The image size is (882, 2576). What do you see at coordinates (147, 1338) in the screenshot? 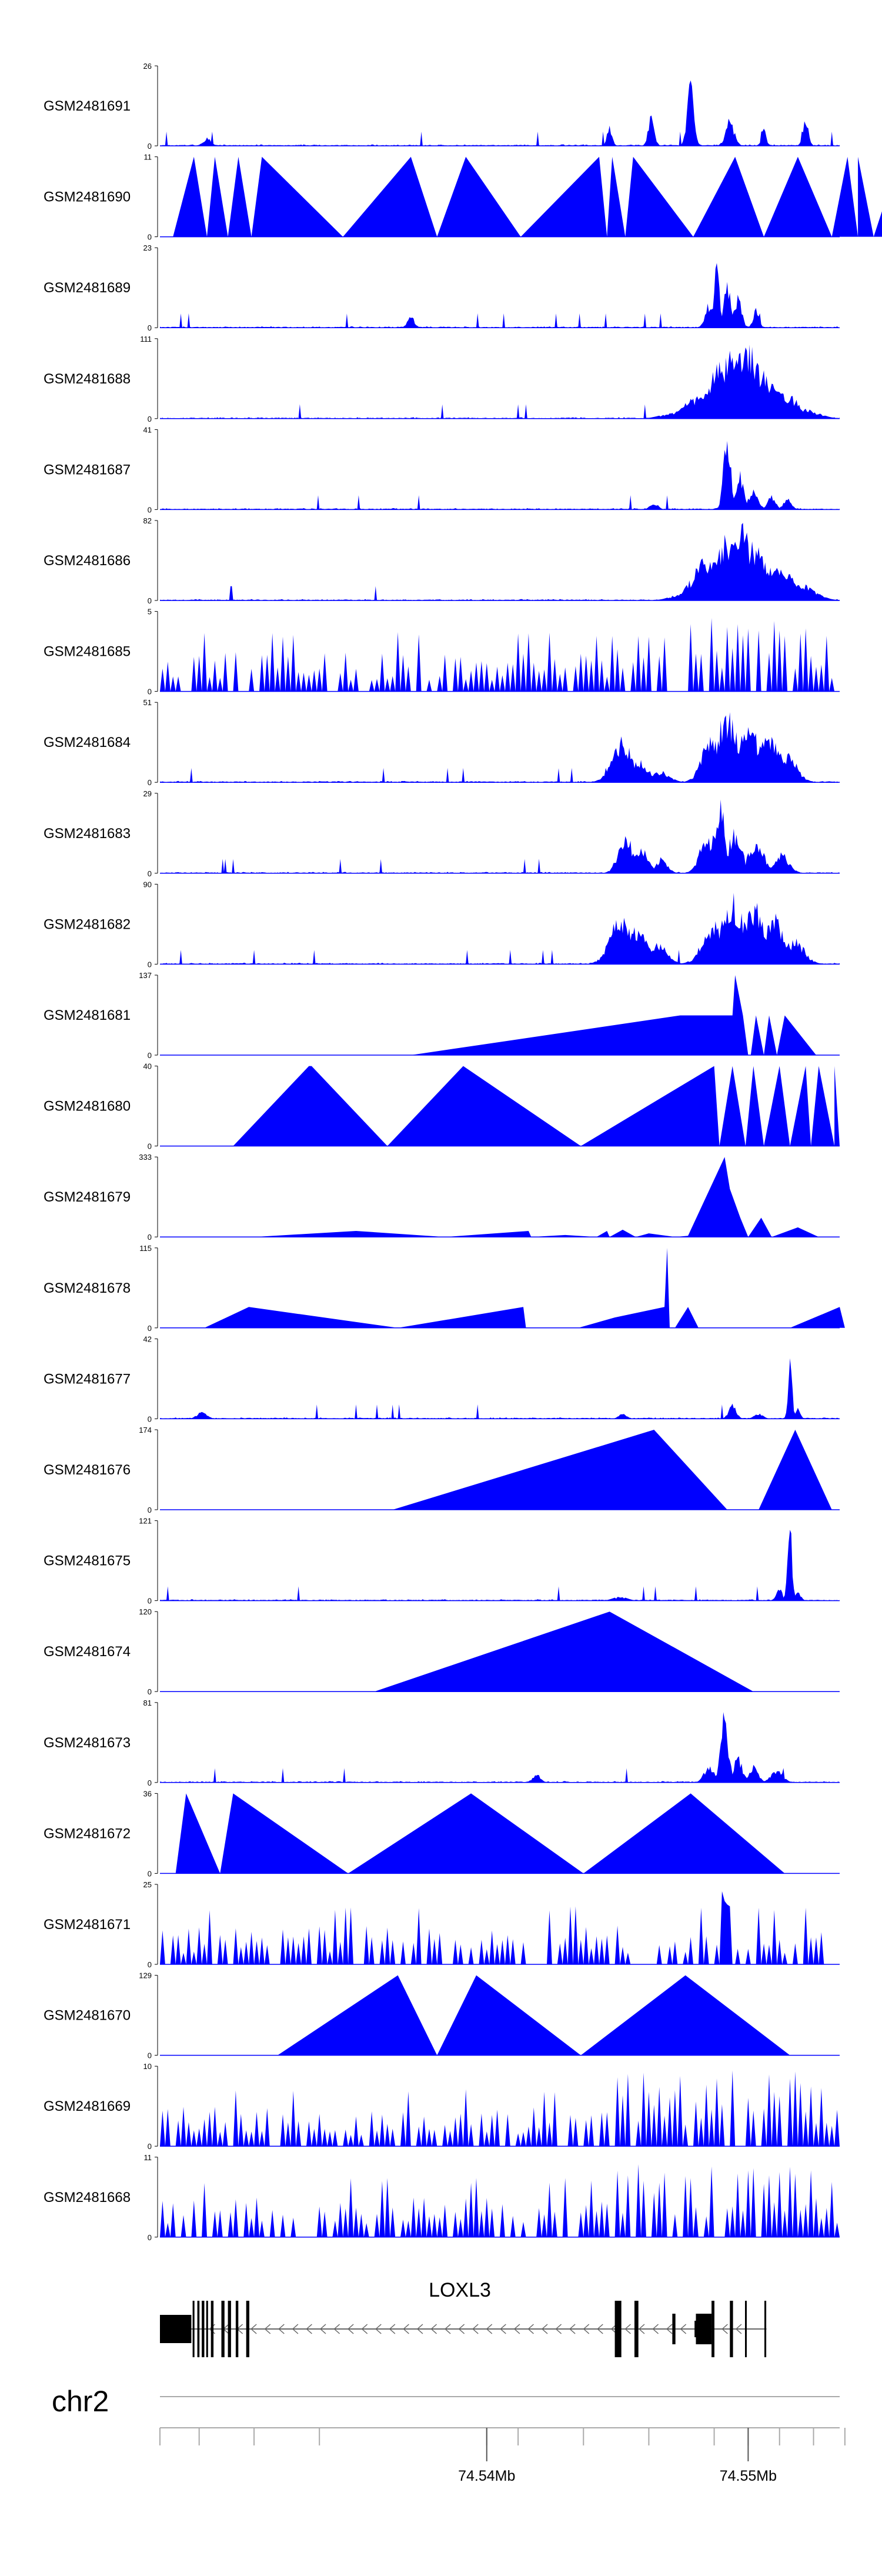
I see `y-max-label: 42` at bounding box center [147, 1338].